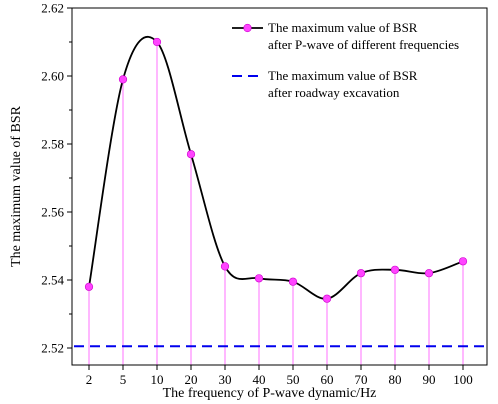 The width and height of the screenshot is (498, 404). What do you see at coordinates (52, 8) in the screenshot?
I see `y-tick-label: 2.62` at bounding box center [52, 8].